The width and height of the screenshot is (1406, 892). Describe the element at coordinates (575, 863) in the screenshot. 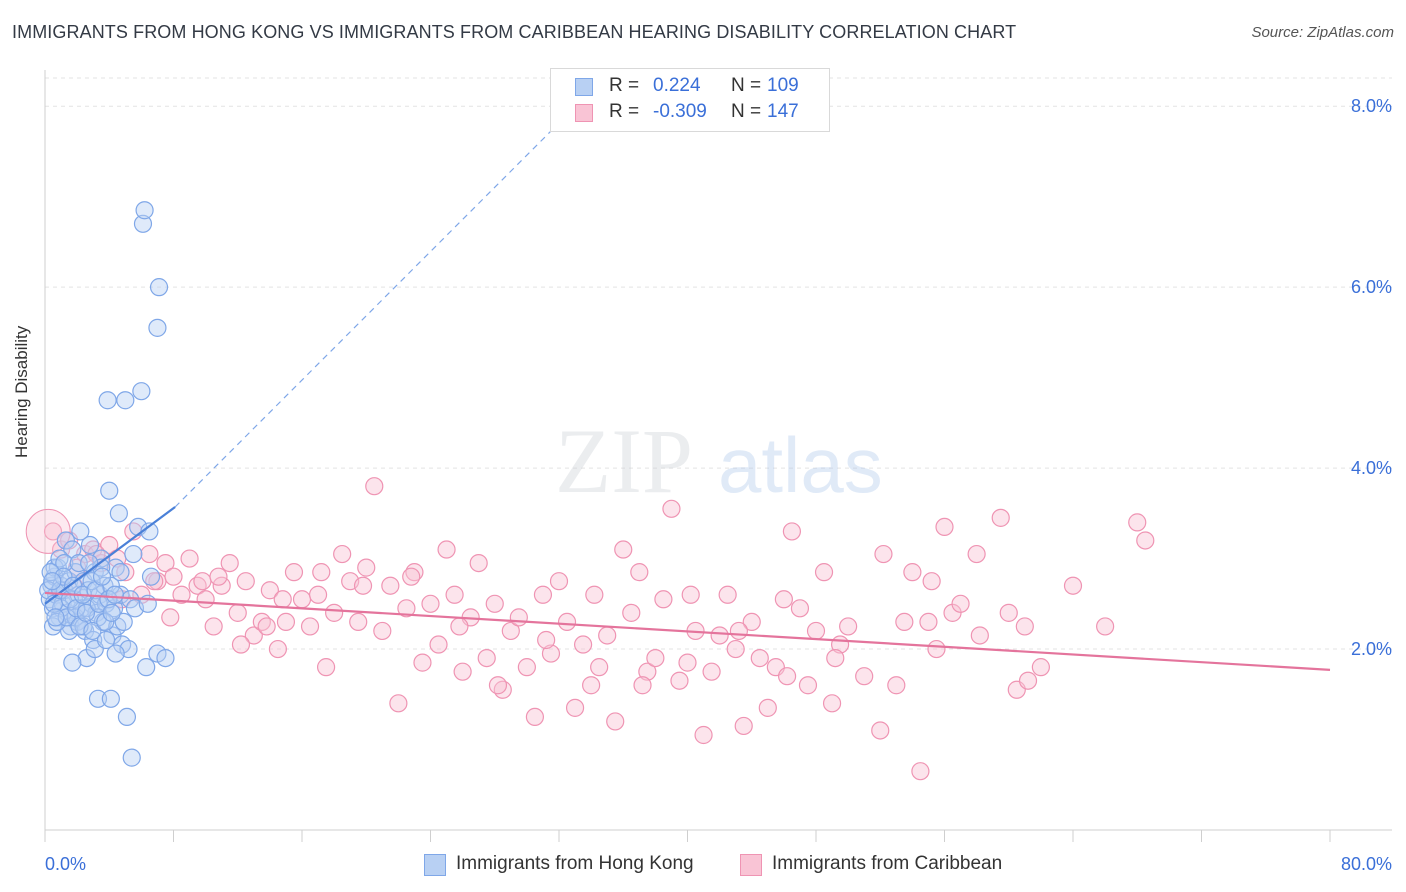

I see `bottom-legend-label-hong-kong: Immigrants from Hong Kong` at that location.